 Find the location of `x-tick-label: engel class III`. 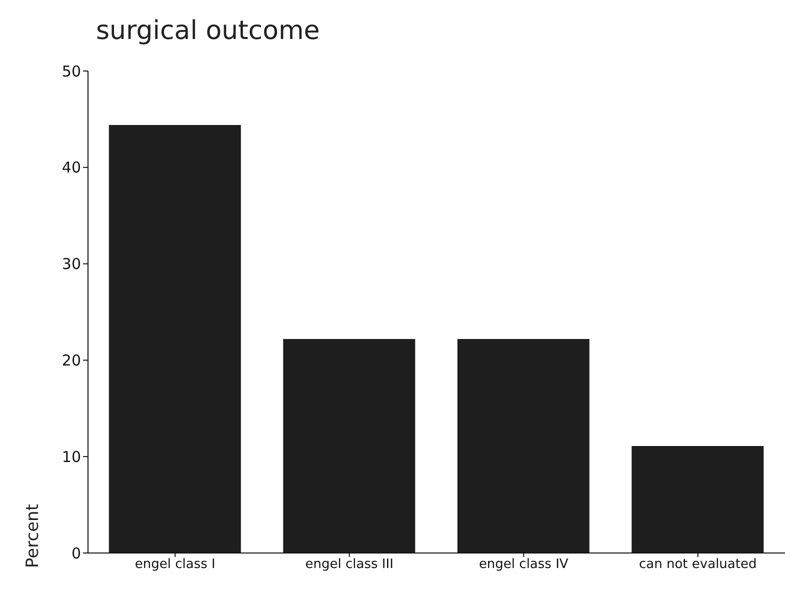

x-tick-label: engel class III is located at coordinates (349, 564).